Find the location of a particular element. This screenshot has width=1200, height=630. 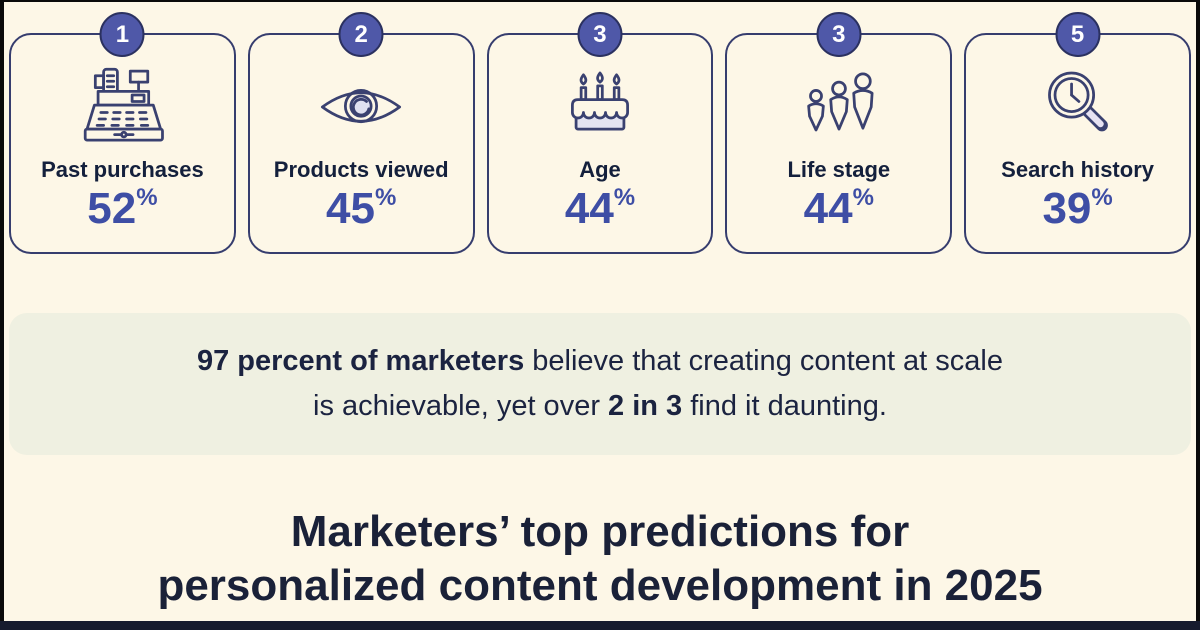

rank-number: 2 is located at coordinates (361, 34).